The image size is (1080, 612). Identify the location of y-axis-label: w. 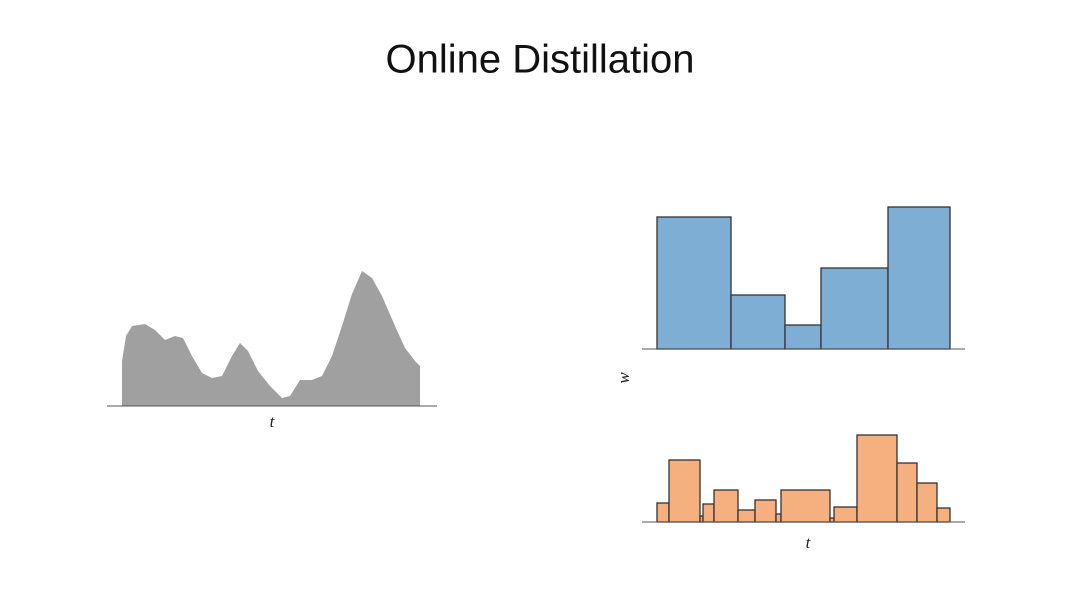
(623, 378).